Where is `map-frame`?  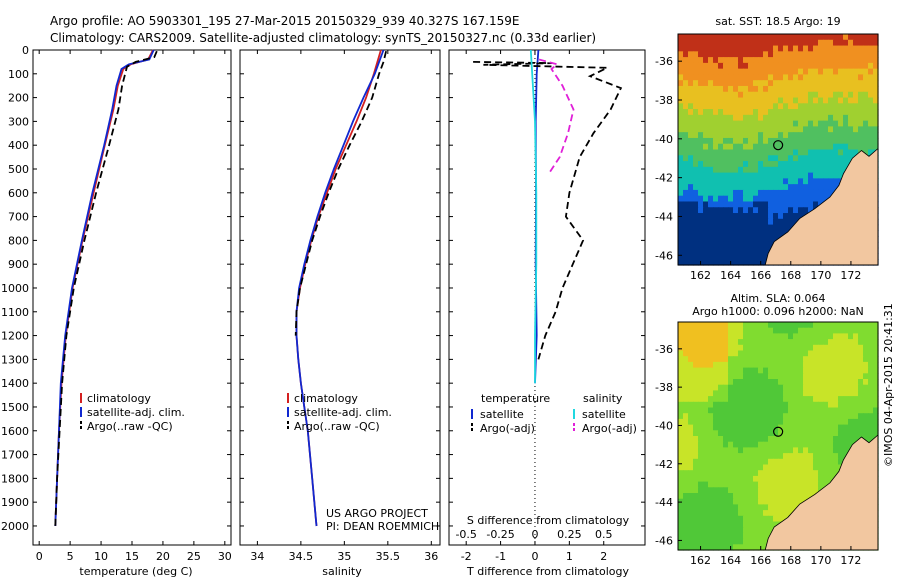
map-frame is located at coordinates (778, 149).